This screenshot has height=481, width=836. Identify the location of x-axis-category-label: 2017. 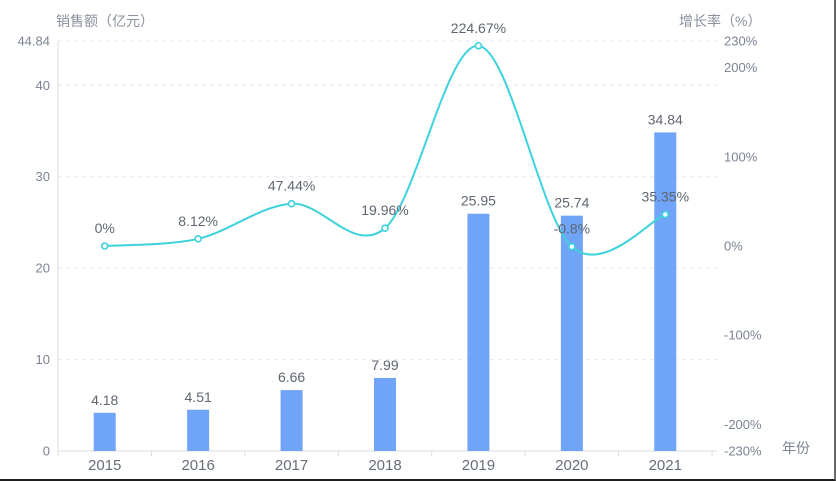
(291, 465).